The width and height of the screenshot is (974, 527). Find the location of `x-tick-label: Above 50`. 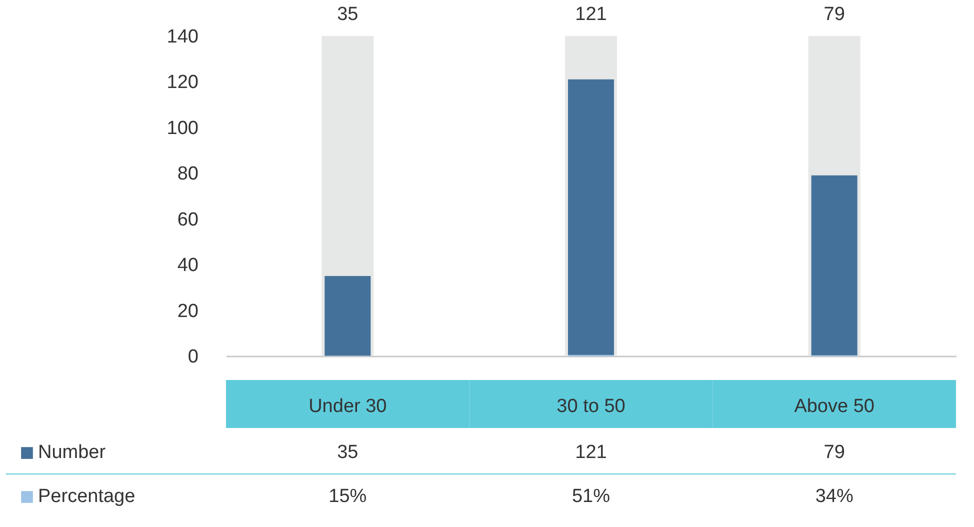

x-tick-label: Above 50 is located at coordinates (834, 406).